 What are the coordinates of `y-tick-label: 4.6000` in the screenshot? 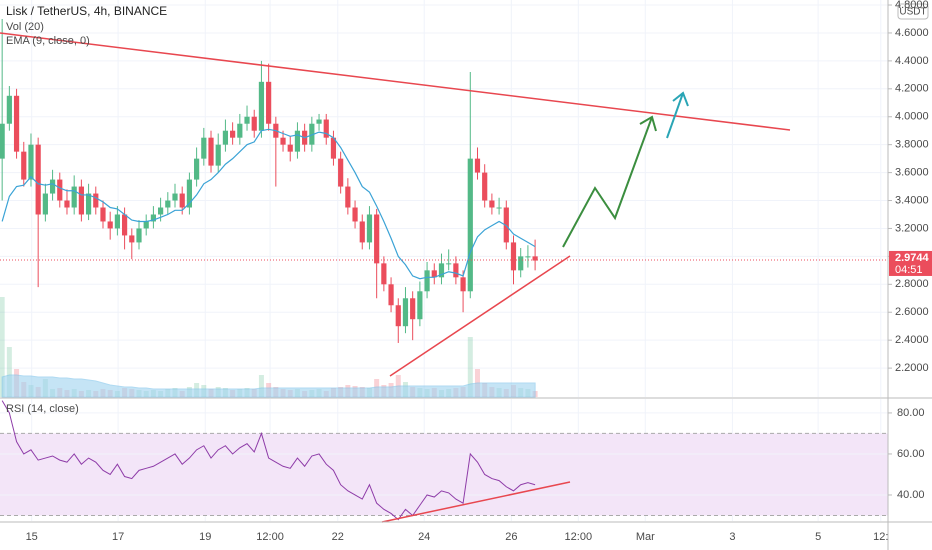 It's located at (912, 33).